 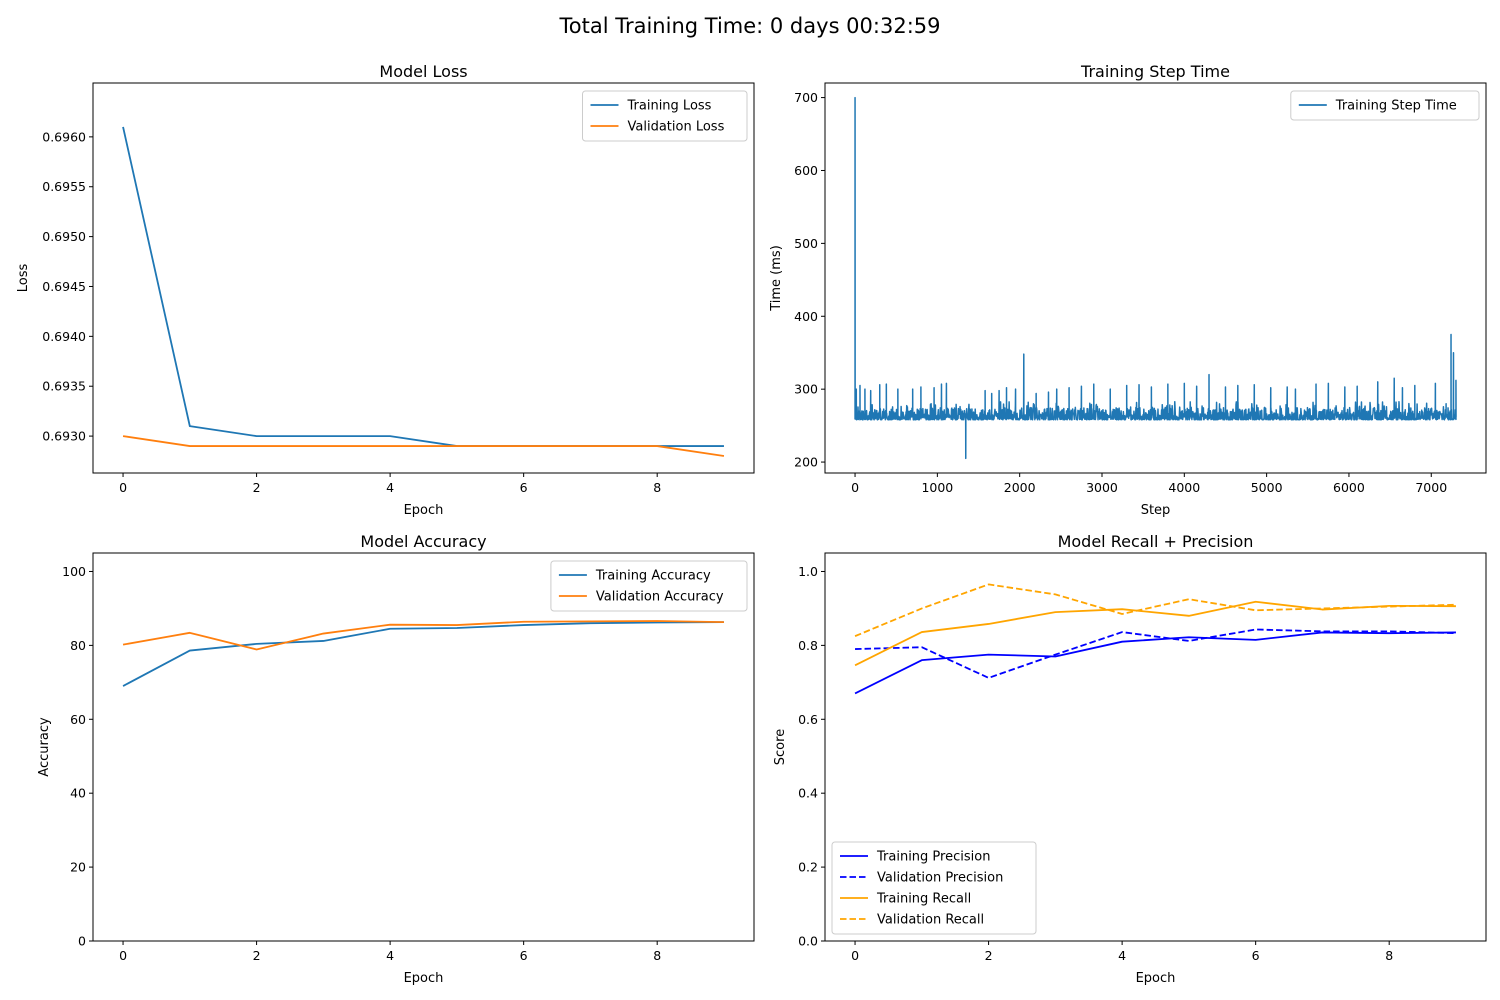 I want to click on y-tick-label: 0.6930, so click(x=64, y=436).